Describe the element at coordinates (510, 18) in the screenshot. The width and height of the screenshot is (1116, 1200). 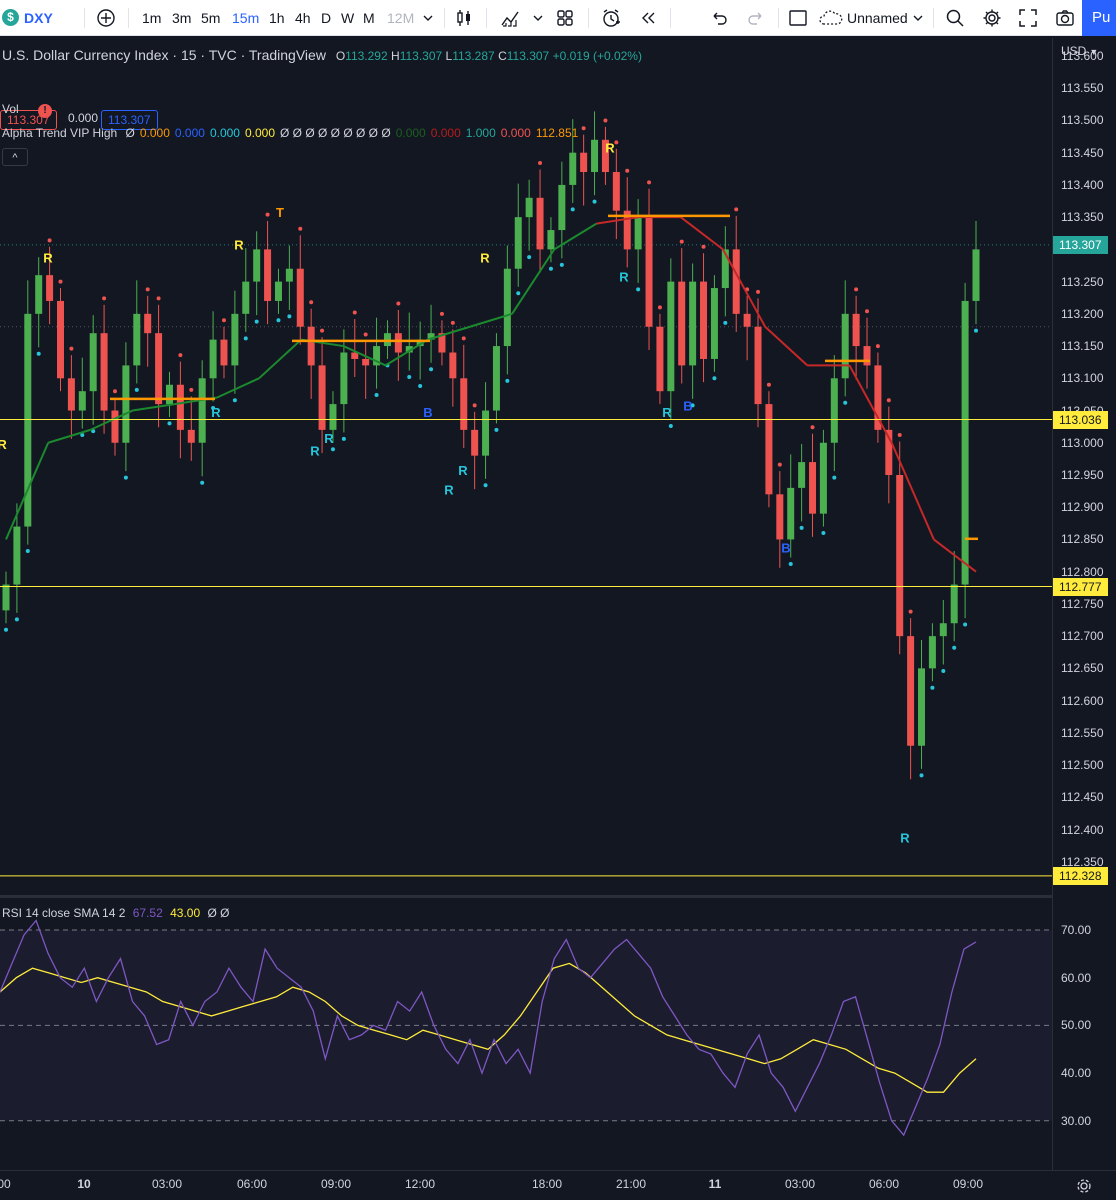
I see `indicators-icon` at that location.